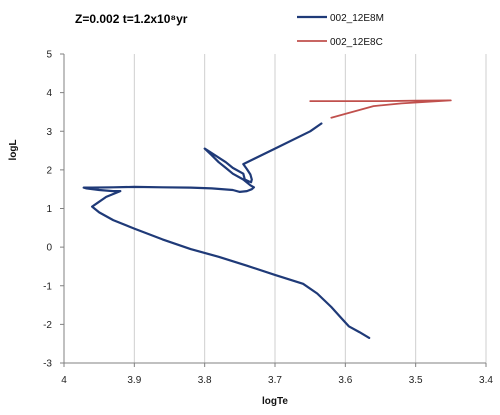 Image resolution: width=500 pixels, height=415 pixels. What do you see at coordinates (47, 325) in the screenshot?
I see `y-tick-label: -2` at bounding box center [47, 325].